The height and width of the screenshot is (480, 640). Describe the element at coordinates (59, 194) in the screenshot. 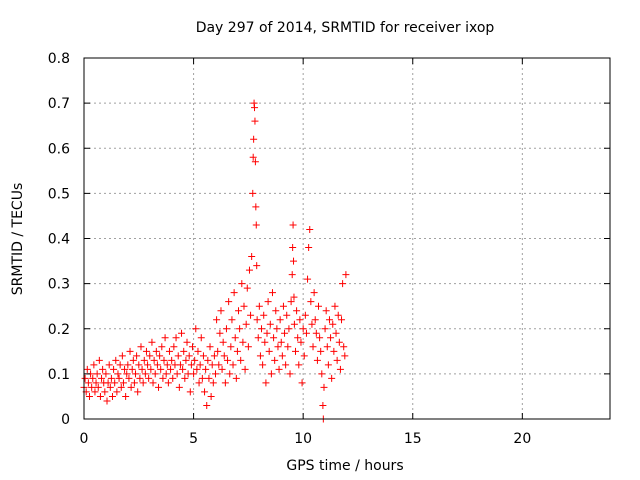

I see `y-tick-label: 0.5` at that location.